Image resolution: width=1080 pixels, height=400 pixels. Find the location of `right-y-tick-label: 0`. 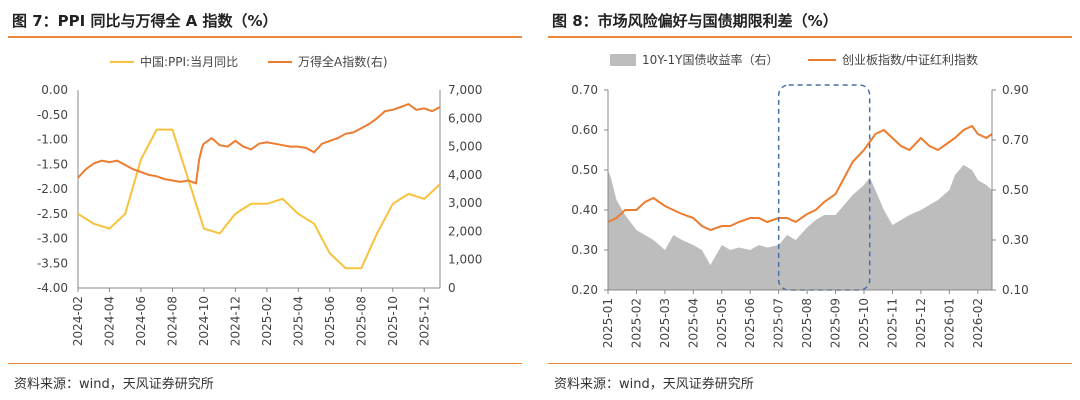

right-y-tick-label: 0 is located at coordinates (452, 288).